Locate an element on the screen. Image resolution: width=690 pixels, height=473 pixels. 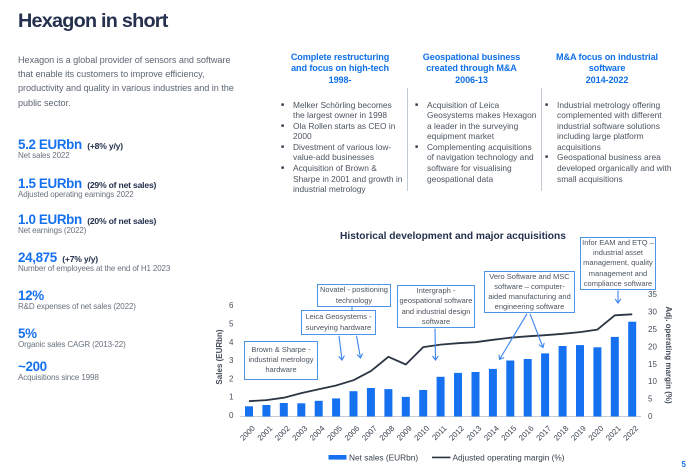
svg-text: 2 is located at coordinates (231, 378).